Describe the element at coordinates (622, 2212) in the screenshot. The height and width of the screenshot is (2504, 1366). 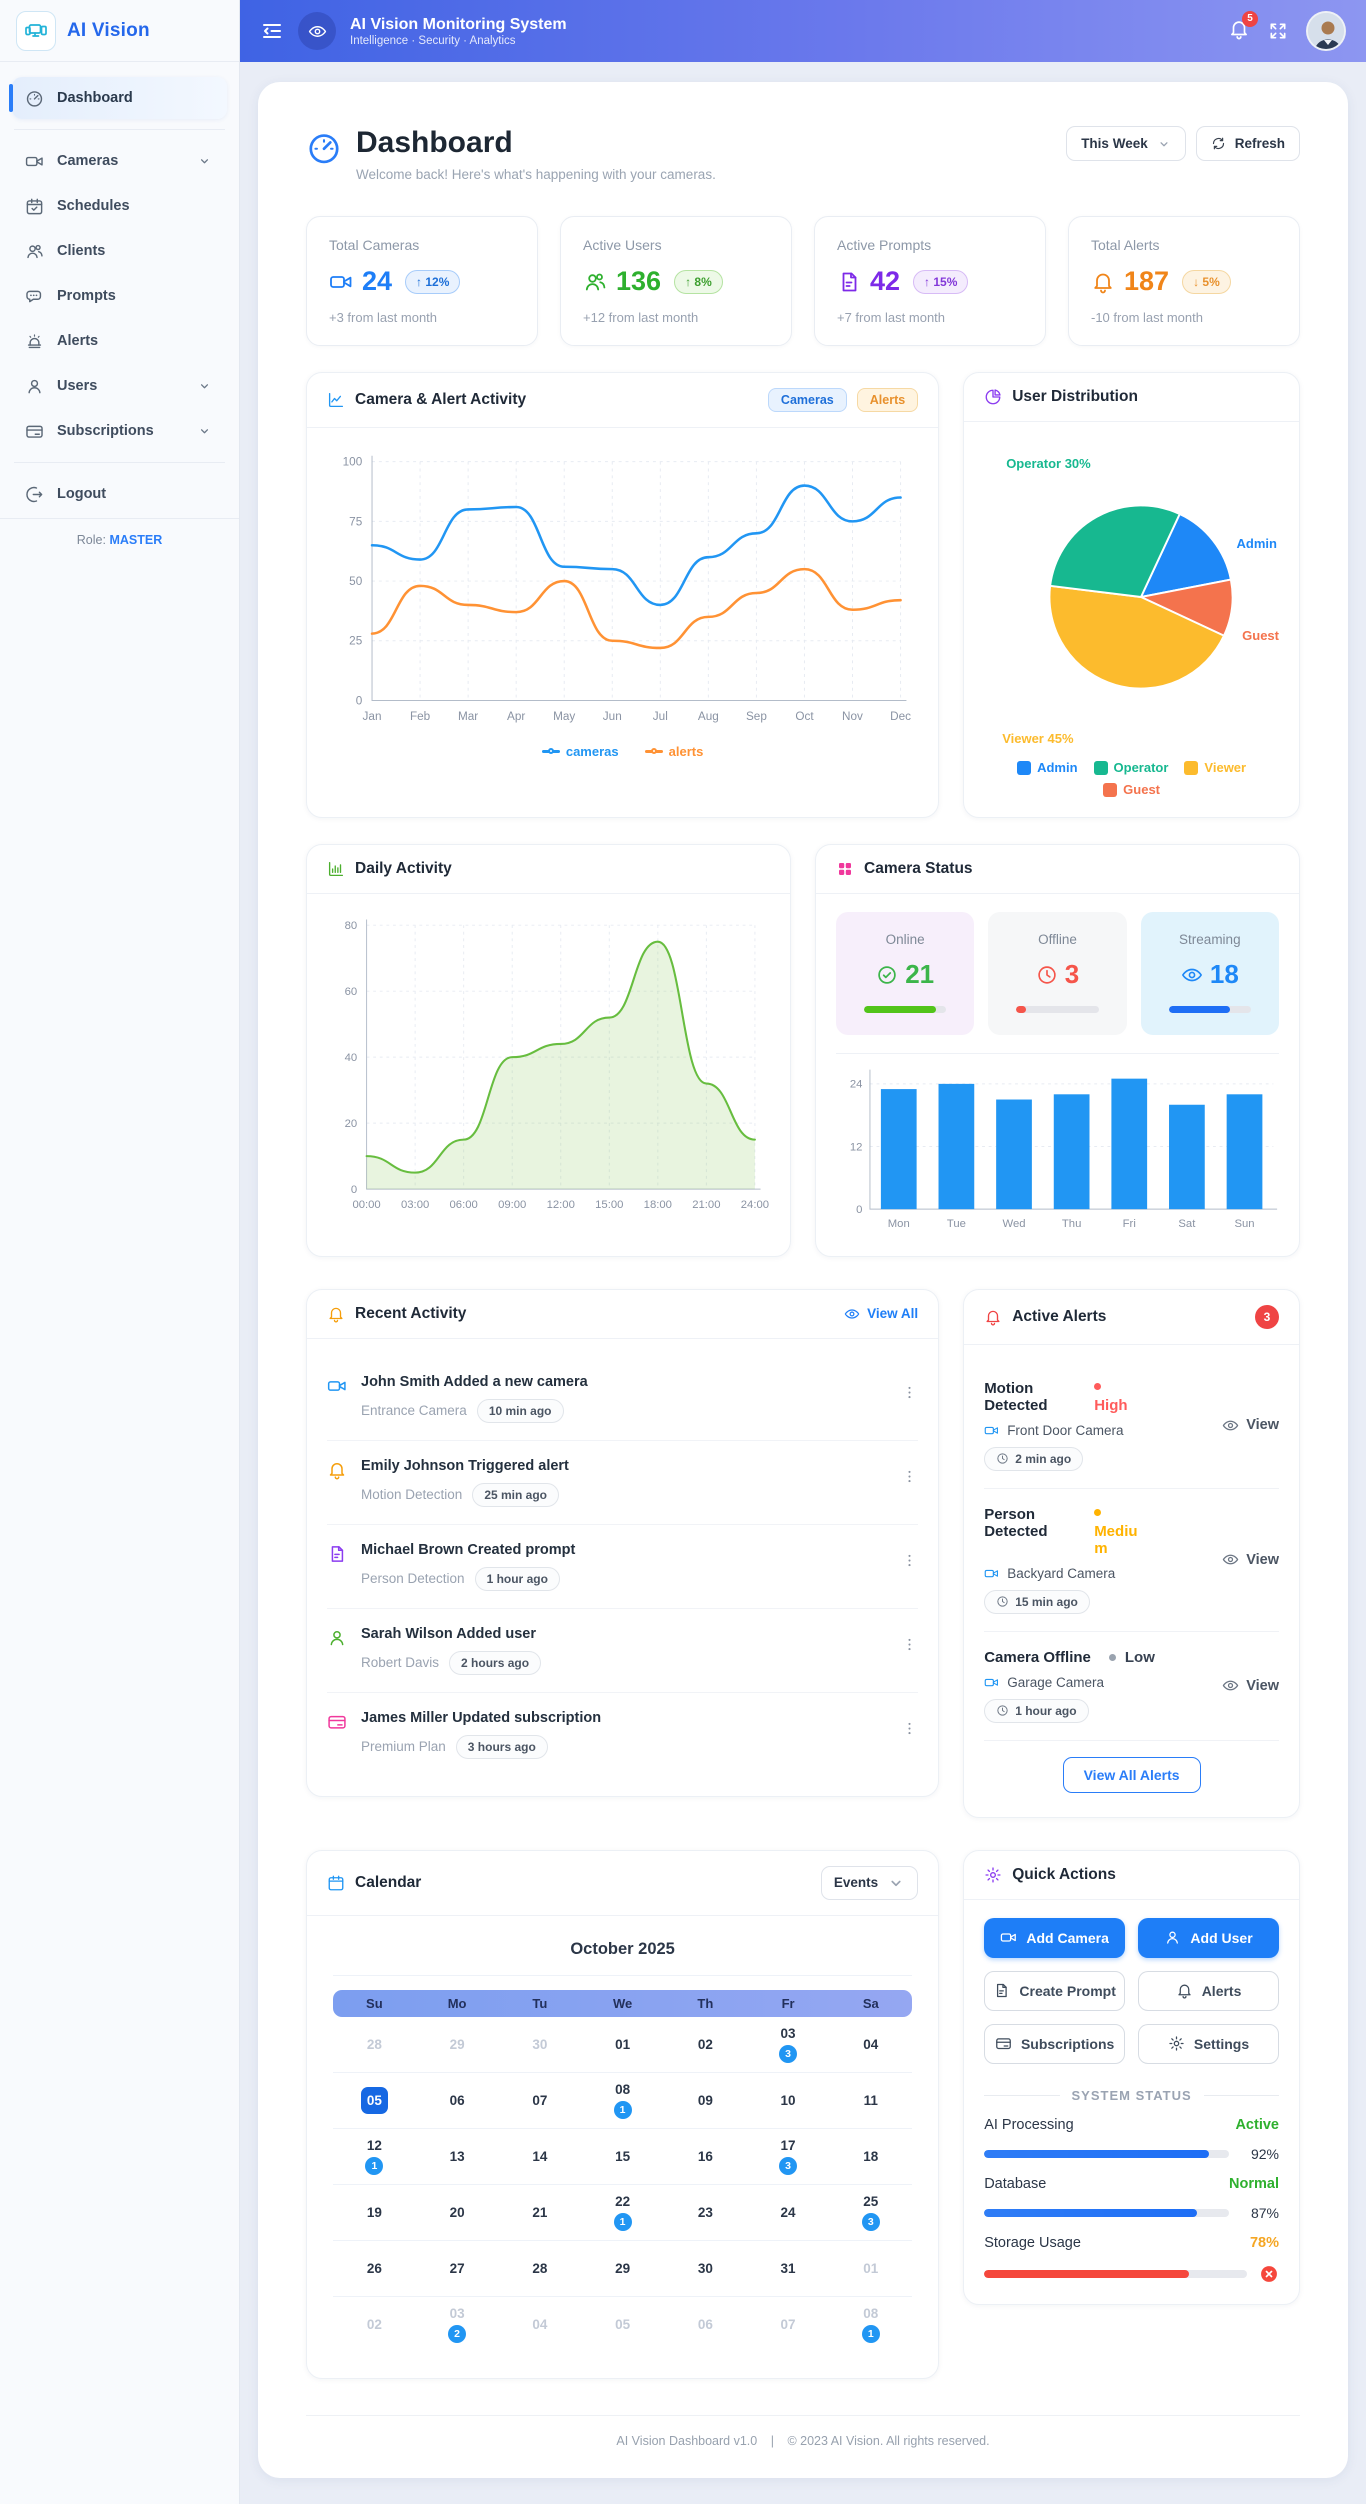
I see `calendar-day: 22 1` at that location.